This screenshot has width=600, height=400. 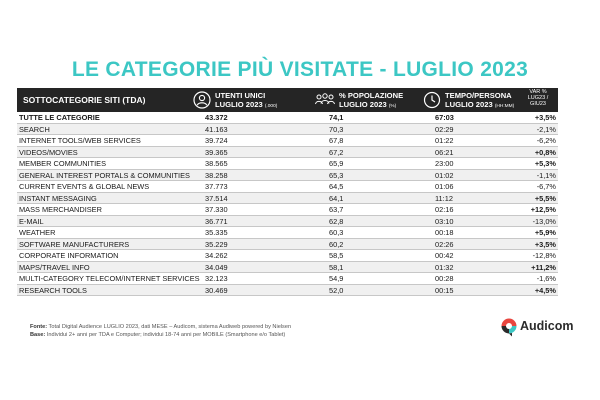 I want to click on cell-category: GENERAL INTEREST PORTALS & COMMUNITIES, so click(x=104, y=175).